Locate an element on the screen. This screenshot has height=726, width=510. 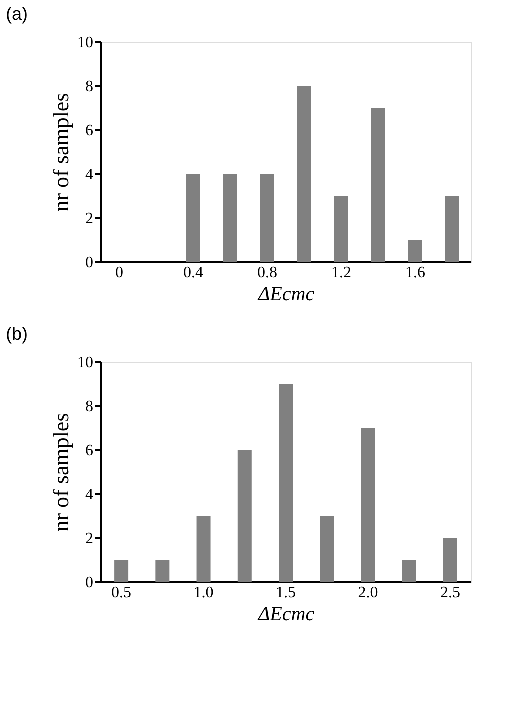
x-tick-label: 1.6 is located at coordinates (416, 273).